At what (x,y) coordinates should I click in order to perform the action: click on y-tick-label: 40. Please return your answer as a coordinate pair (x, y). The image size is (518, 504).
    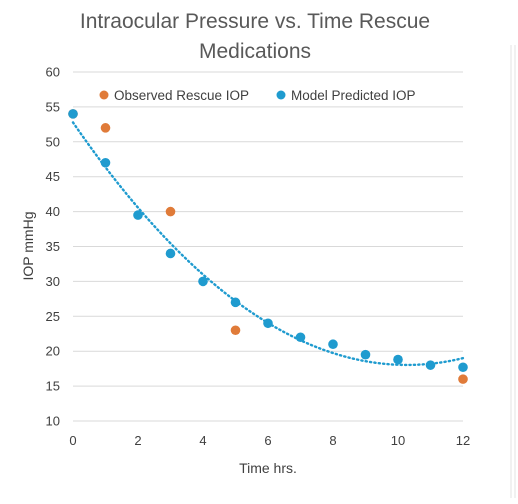
    Looking at the image, I should click on (53, 211).